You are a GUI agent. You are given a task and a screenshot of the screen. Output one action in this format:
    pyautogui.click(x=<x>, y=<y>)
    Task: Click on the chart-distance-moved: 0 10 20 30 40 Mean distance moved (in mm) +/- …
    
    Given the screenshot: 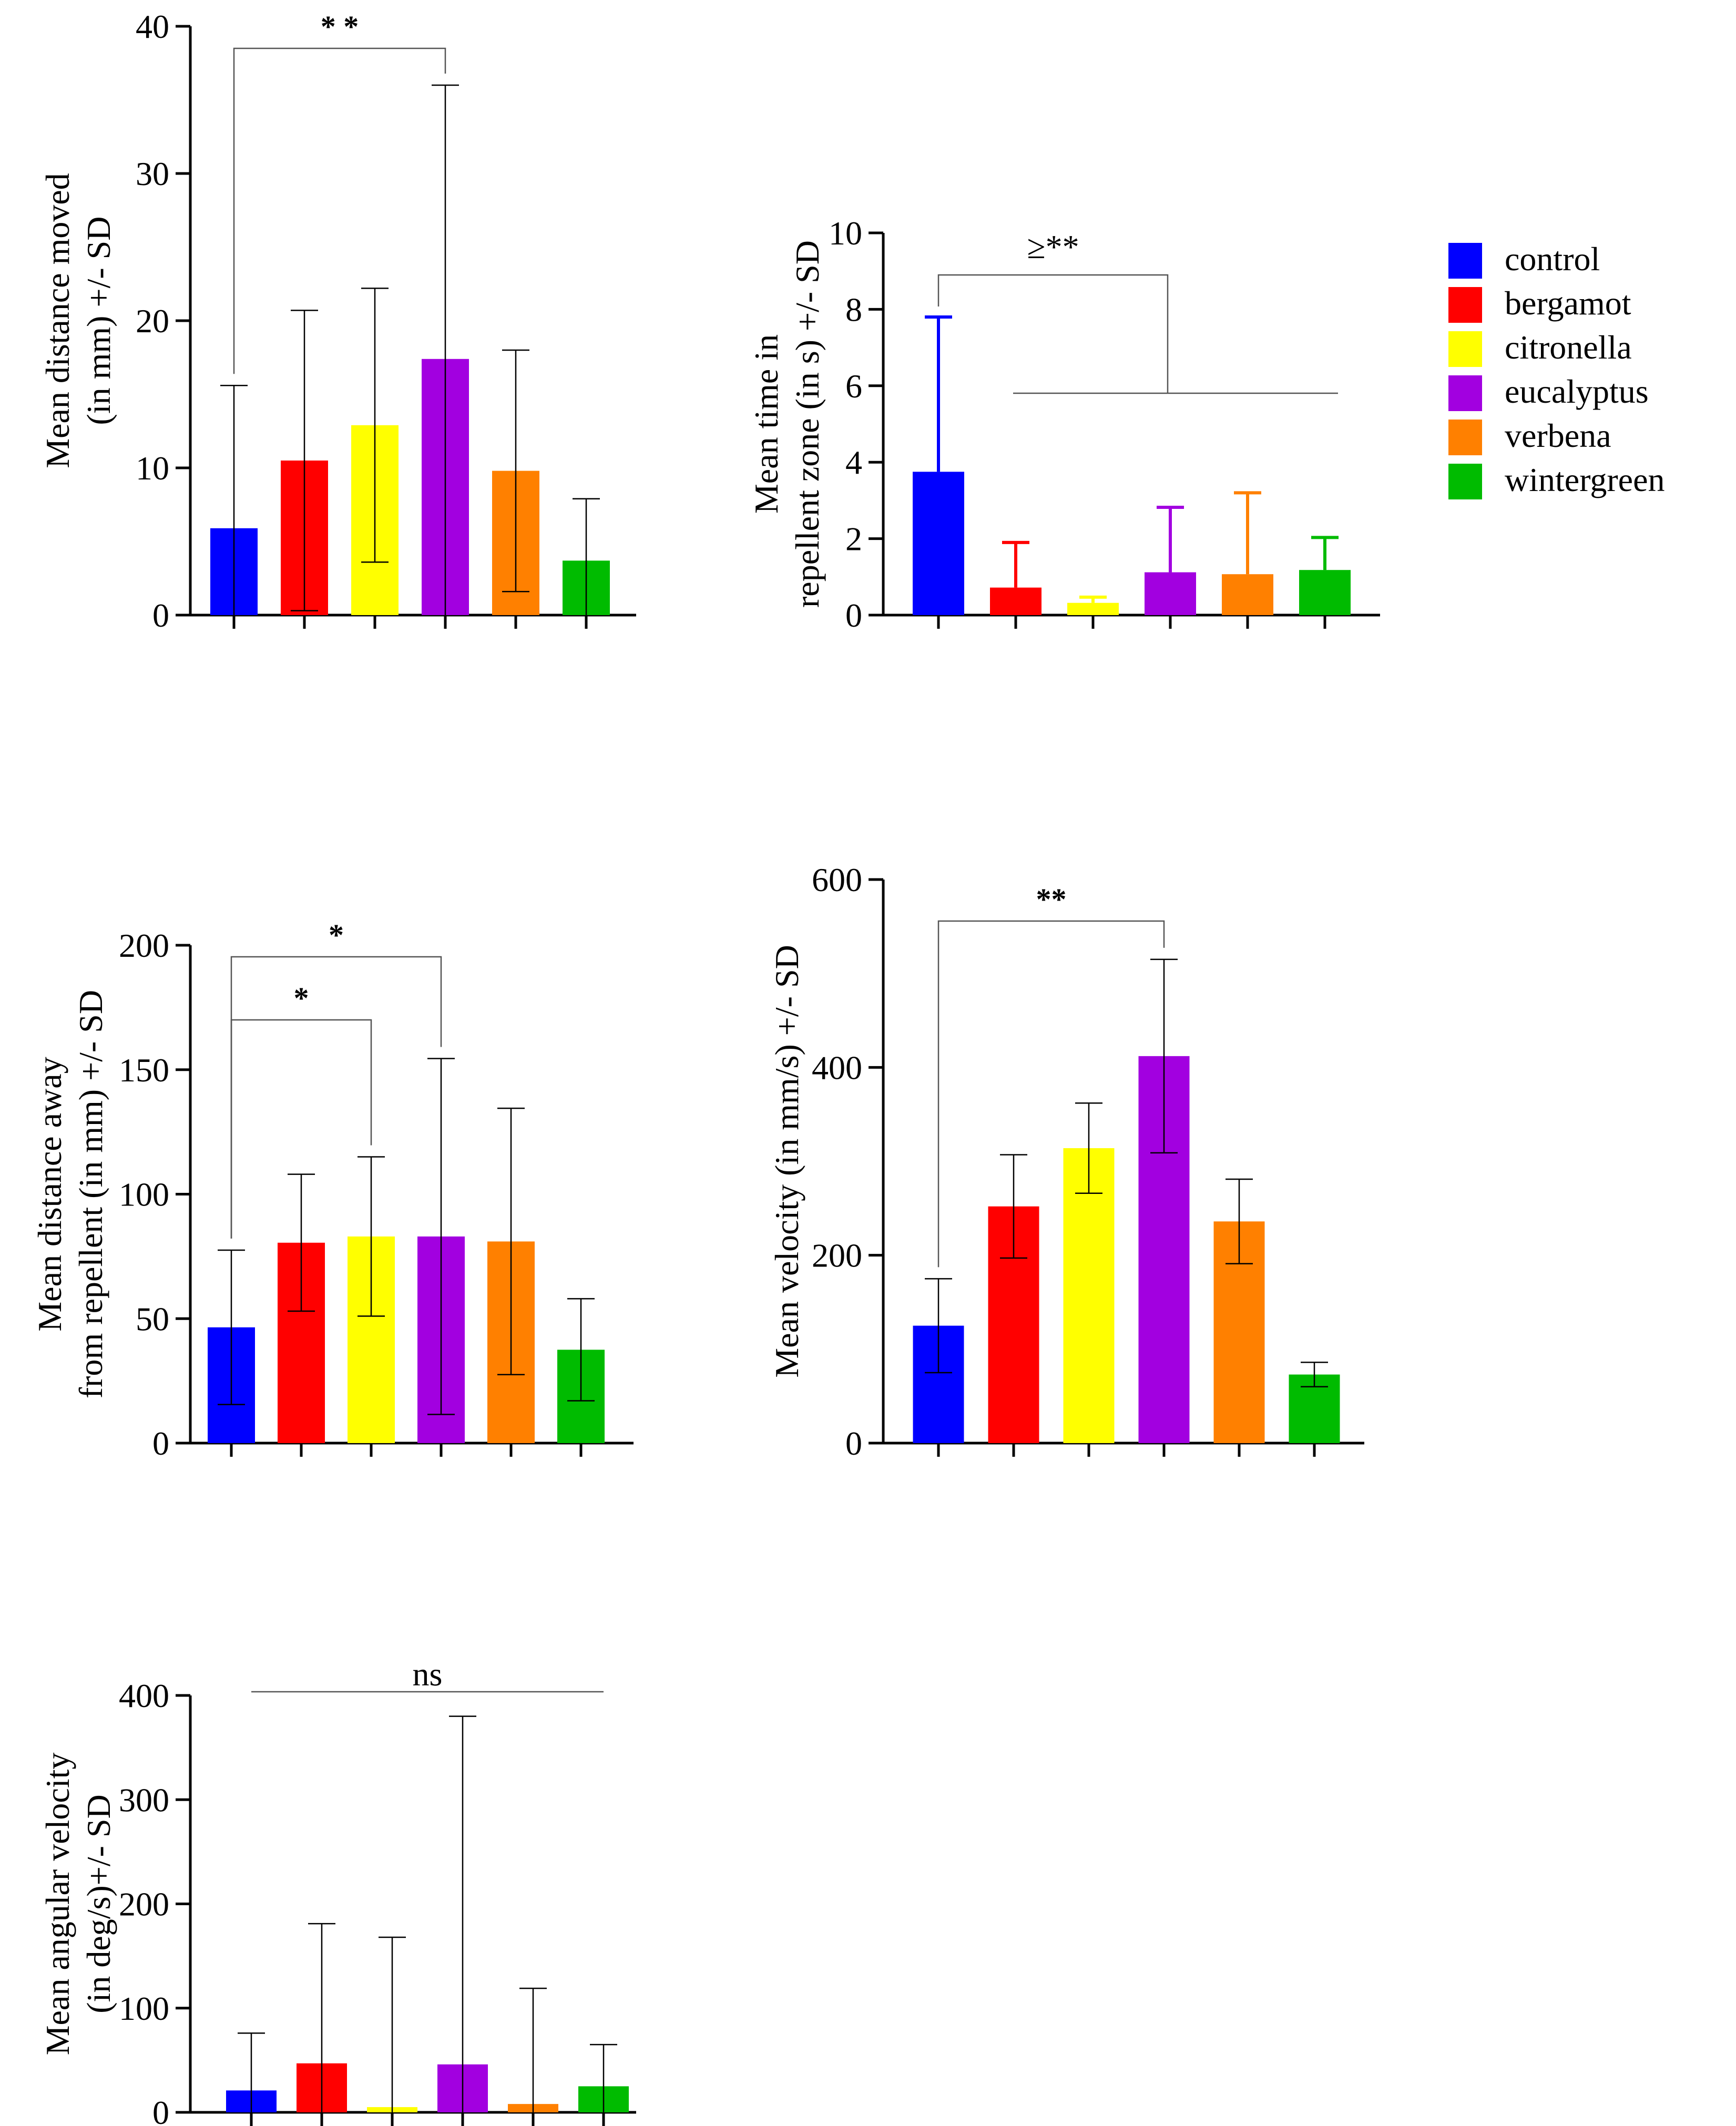 What is the action you would take?
    pyautogui.click(x=337, y=321)
    